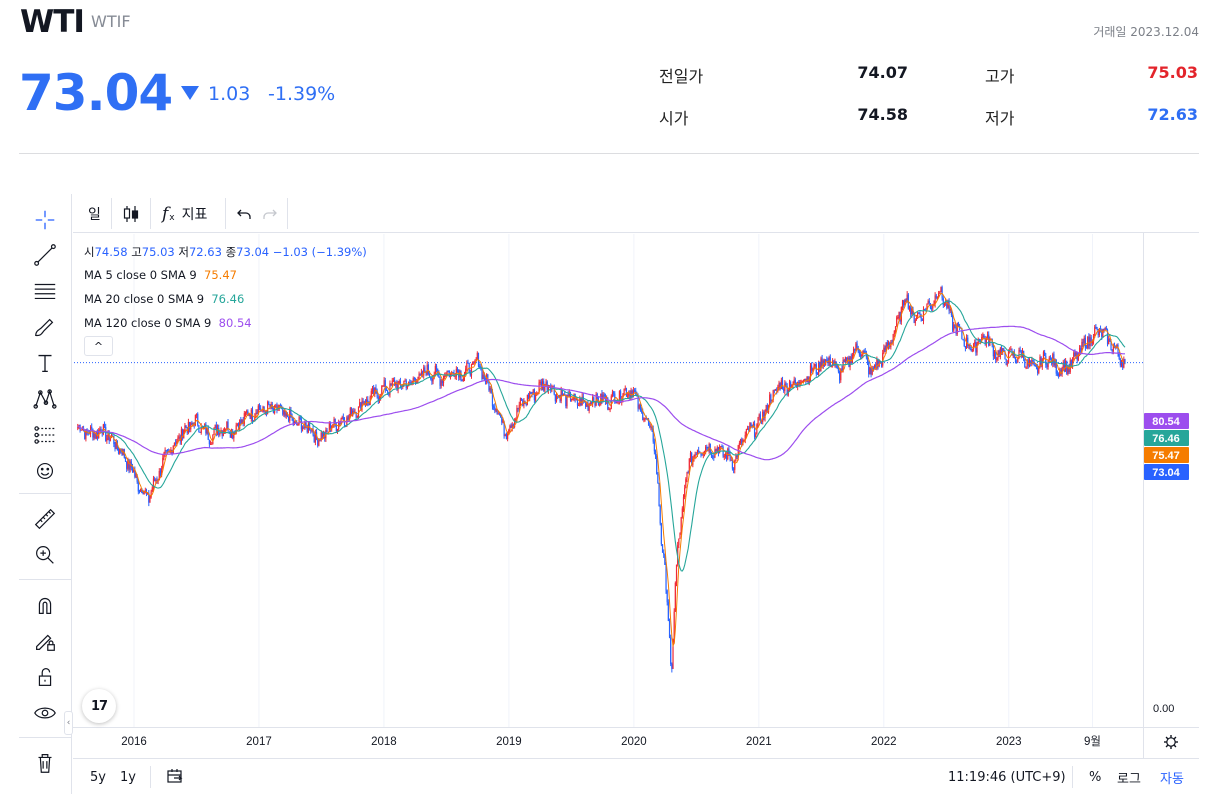 The width and height of the screenshot is (1208, 809). Describe the element at coordinates (175, 777) in the screenshot. I see `date-range-icon` at that location.